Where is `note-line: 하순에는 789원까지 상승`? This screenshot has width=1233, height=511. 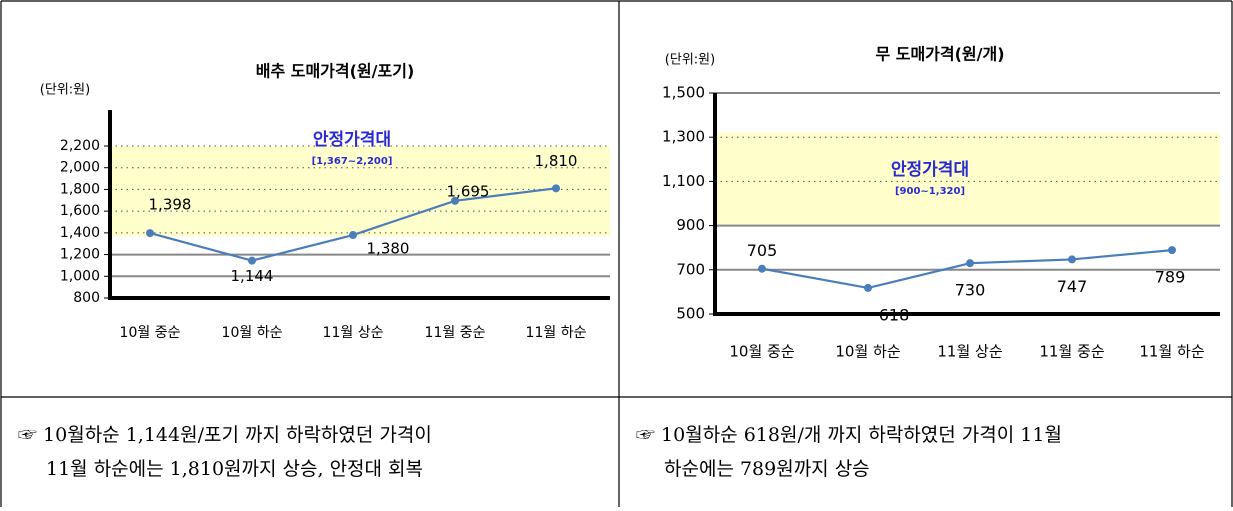
note-line: 하순에는 789원까지 상승 is located at coordinates (767, 469).